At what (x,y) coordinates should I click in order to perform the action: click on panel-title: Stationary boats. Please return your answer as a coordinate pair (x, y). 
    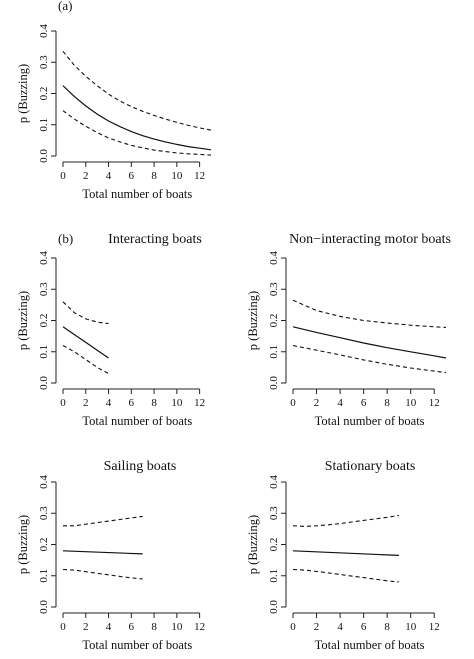
    Looking at the image, I should click on (370, 466).